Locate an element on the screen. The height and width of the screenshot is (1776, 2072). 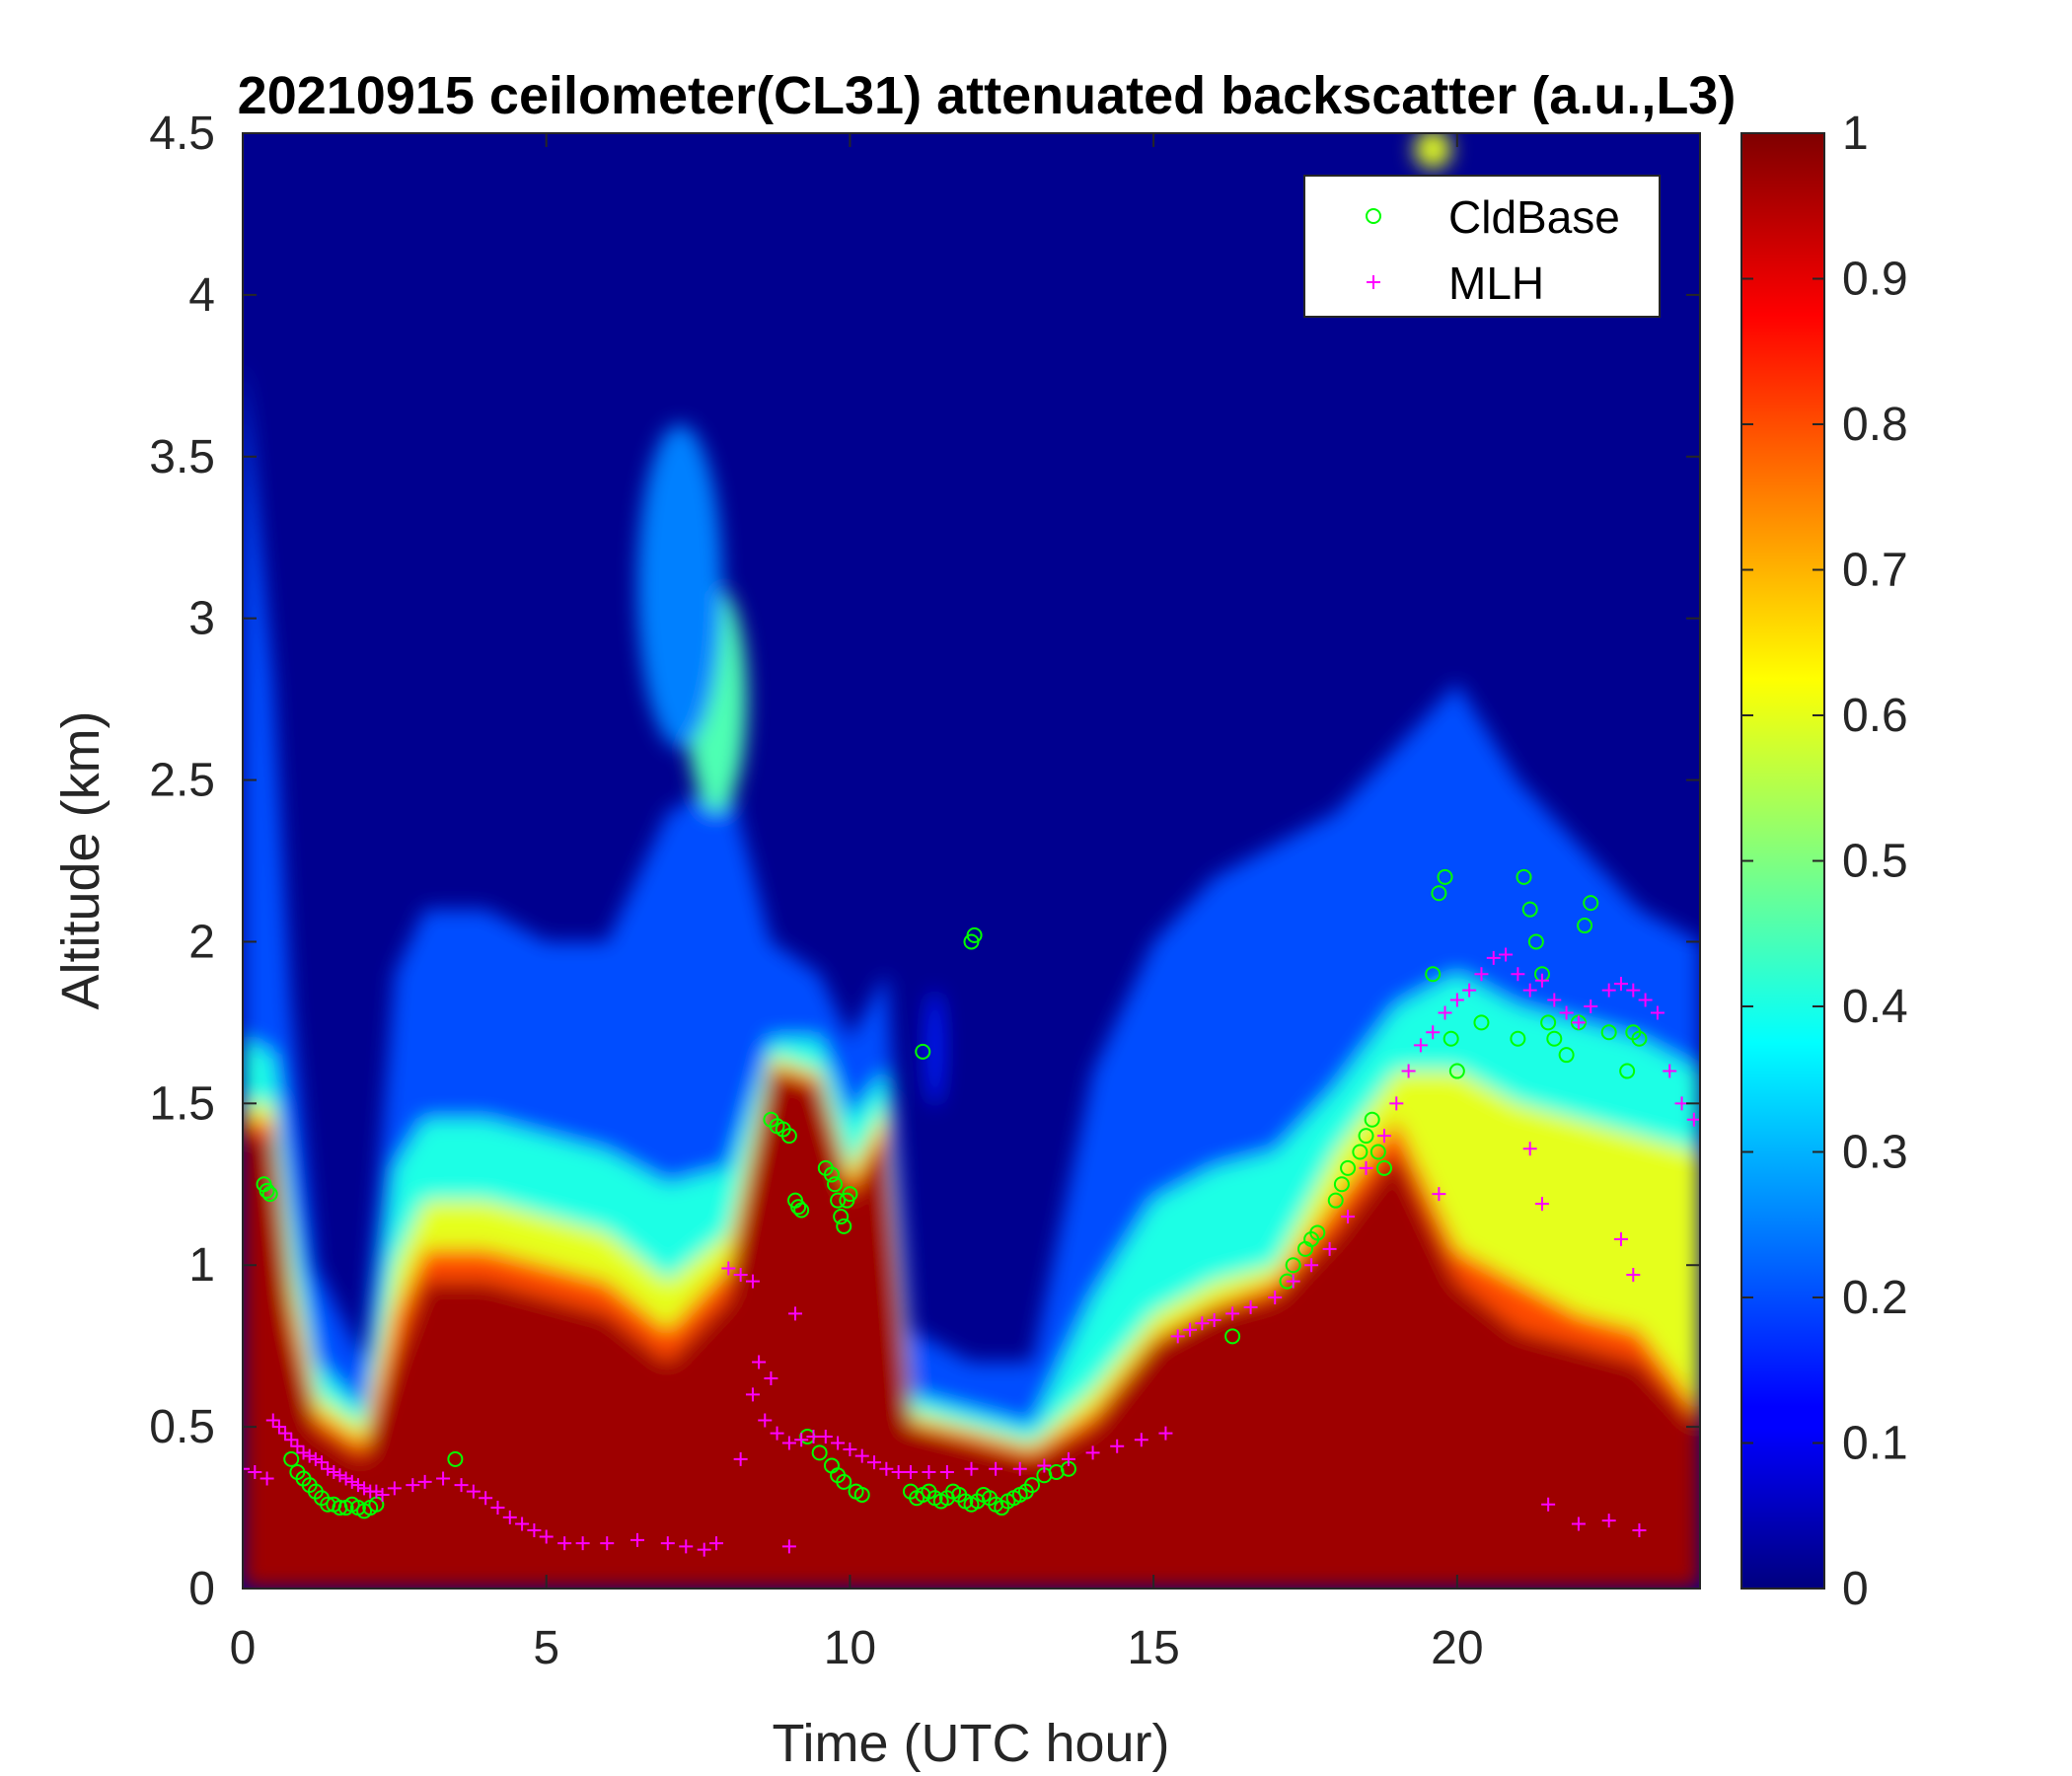
legend-box is located at coordinates (1482, 247).